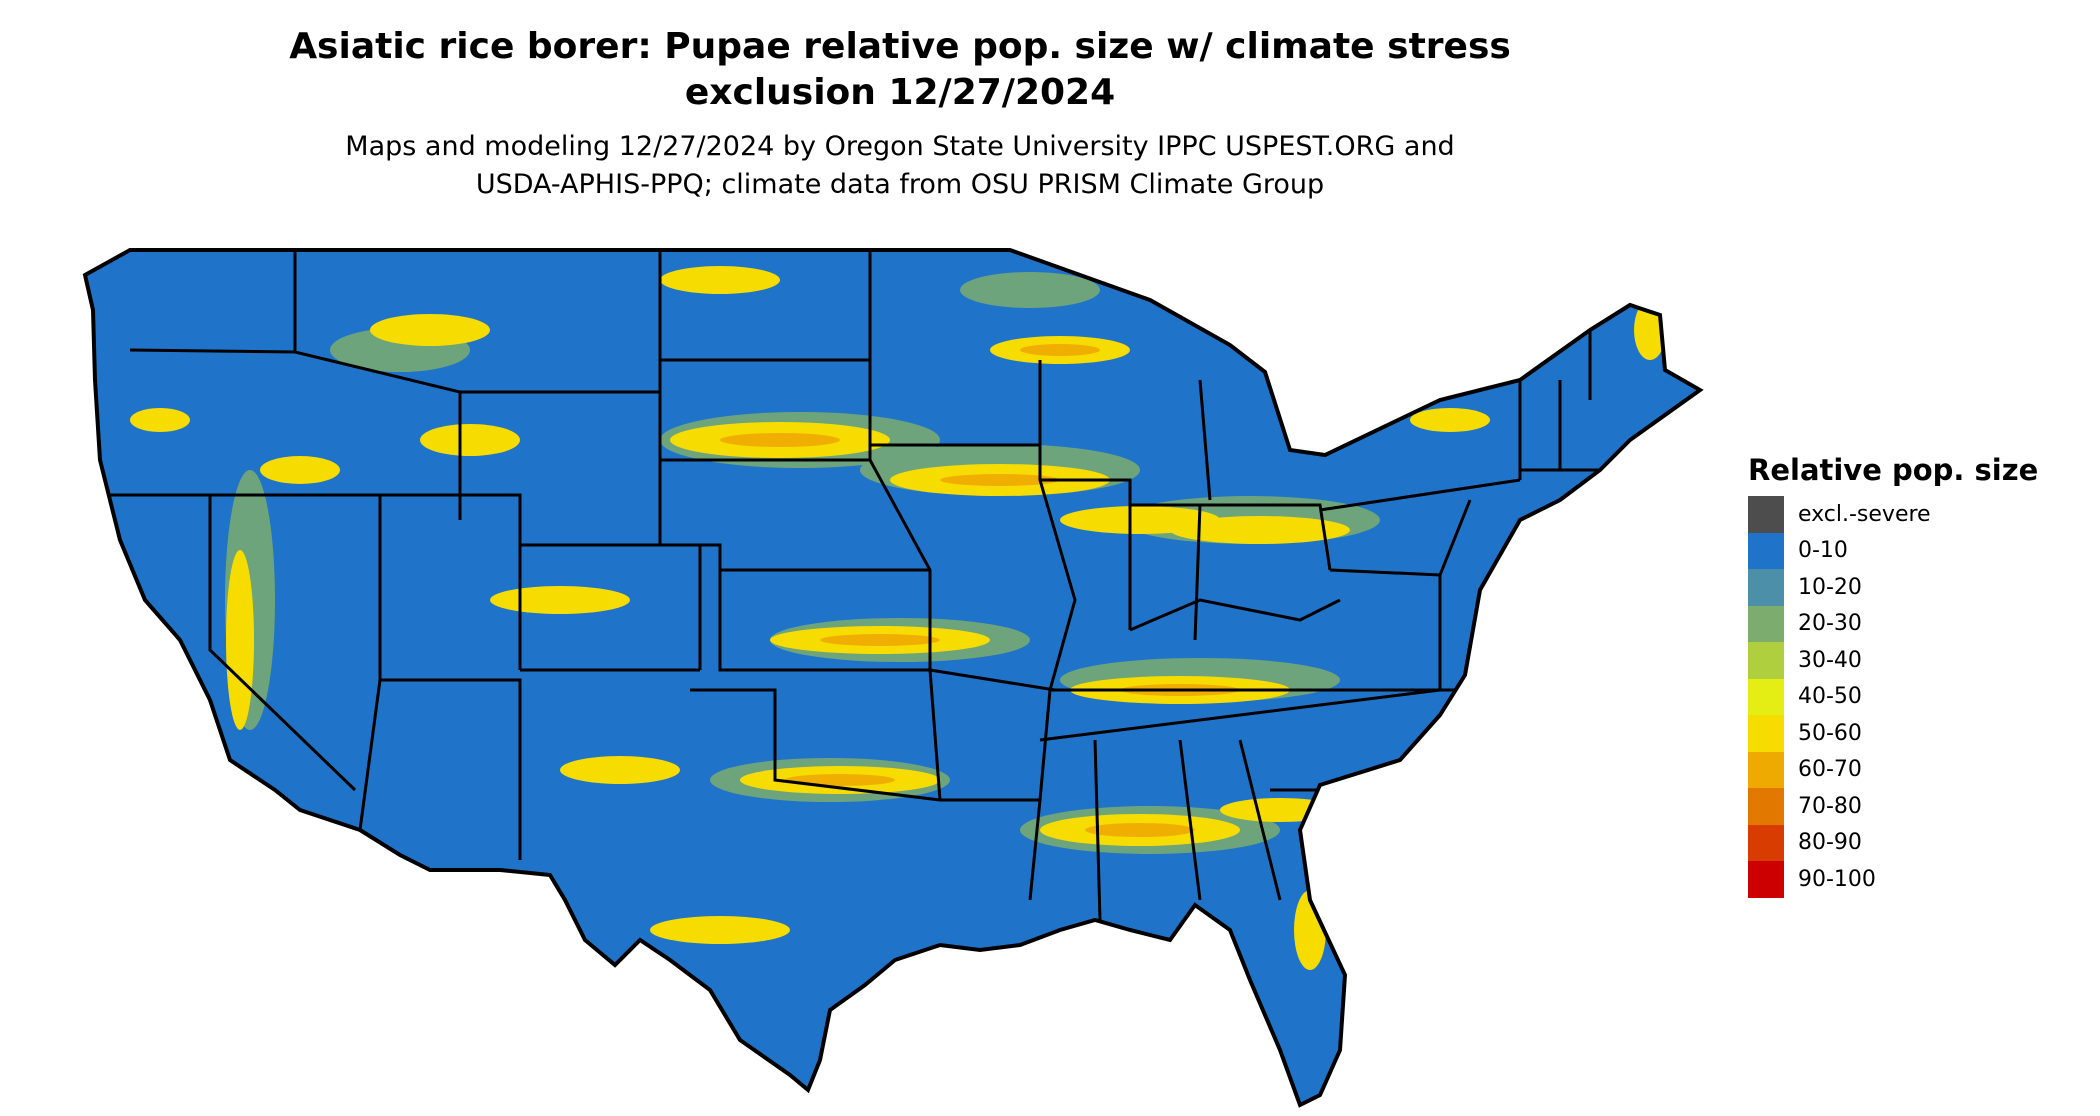  What do you see at coordinates (1918, 769) in the screenshot?
I see `legend-item: 60-70` at bounding box center [1918, 769].